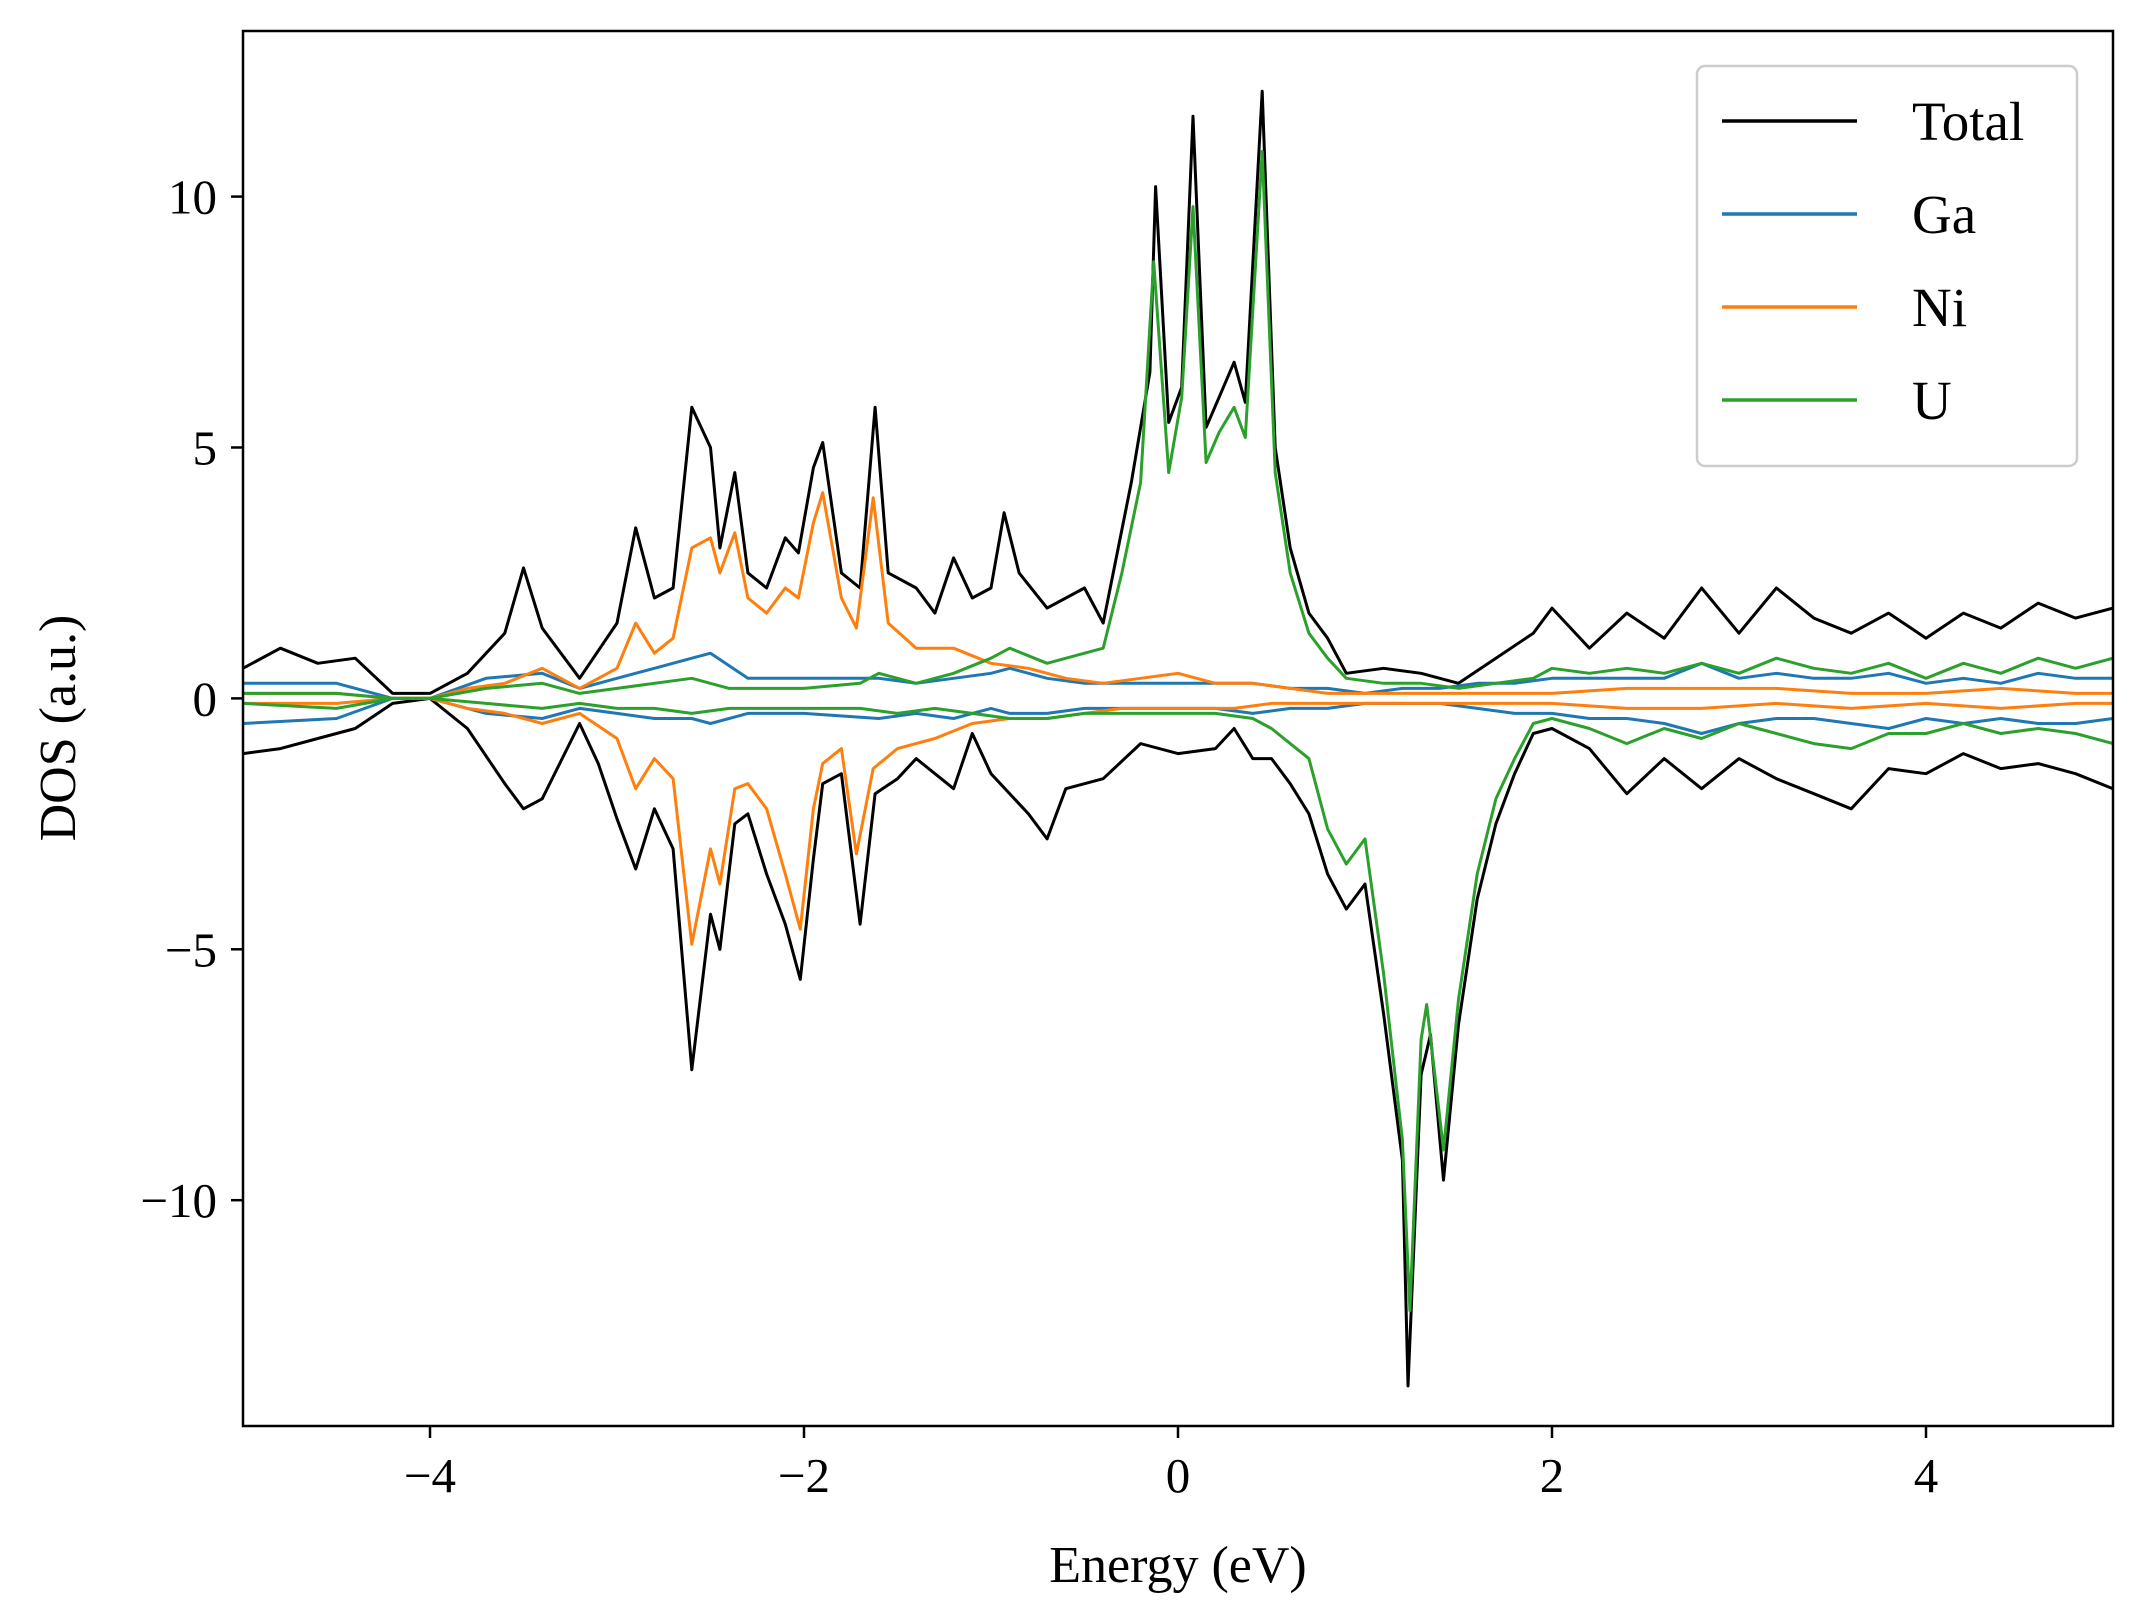  What do you see at coordinates (1178, 821) in the screenshot?
I see `series-line-ni-down` at bounding box center [1178, 821].